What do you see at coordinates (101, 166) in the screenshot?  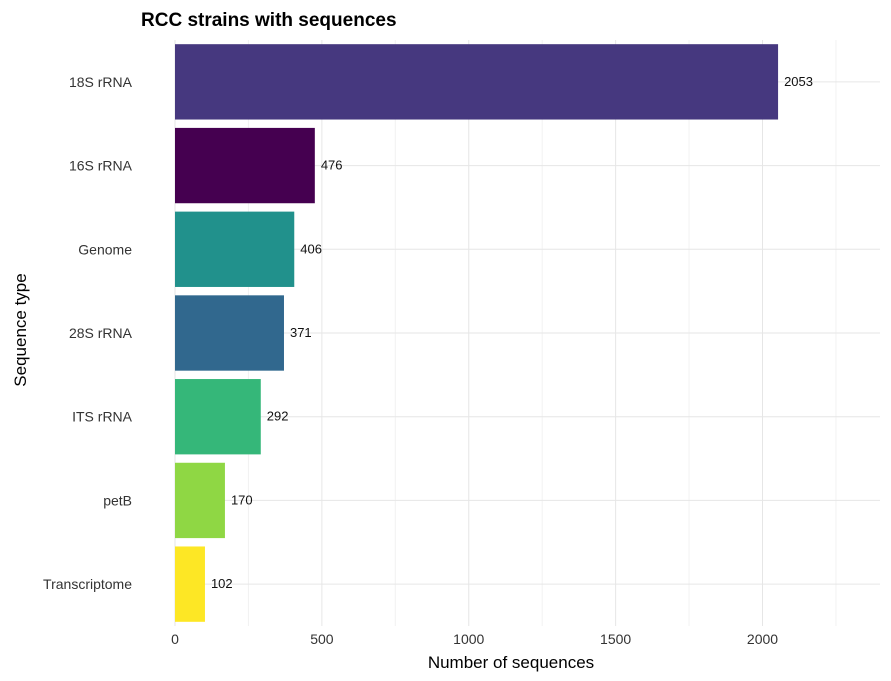 I see `y-tick-label: 16S rRNA` at bounding box center [101, 166].